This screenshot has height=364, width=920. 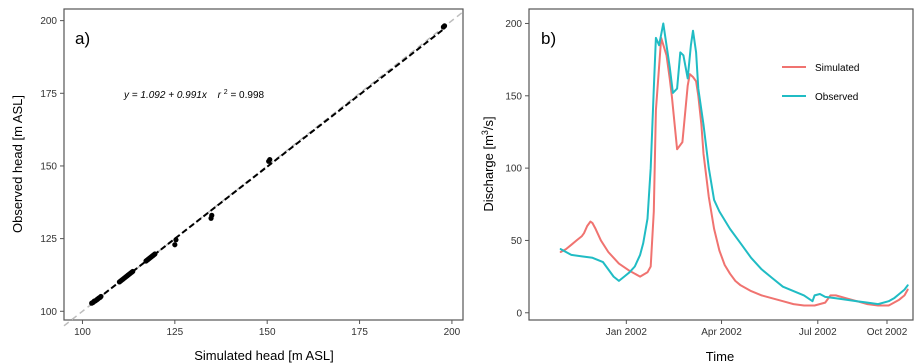 What do you see at coordinates (548, 38) in the screenshot?
I see `panel-b-label: b)` at bounding box center [548, 38].